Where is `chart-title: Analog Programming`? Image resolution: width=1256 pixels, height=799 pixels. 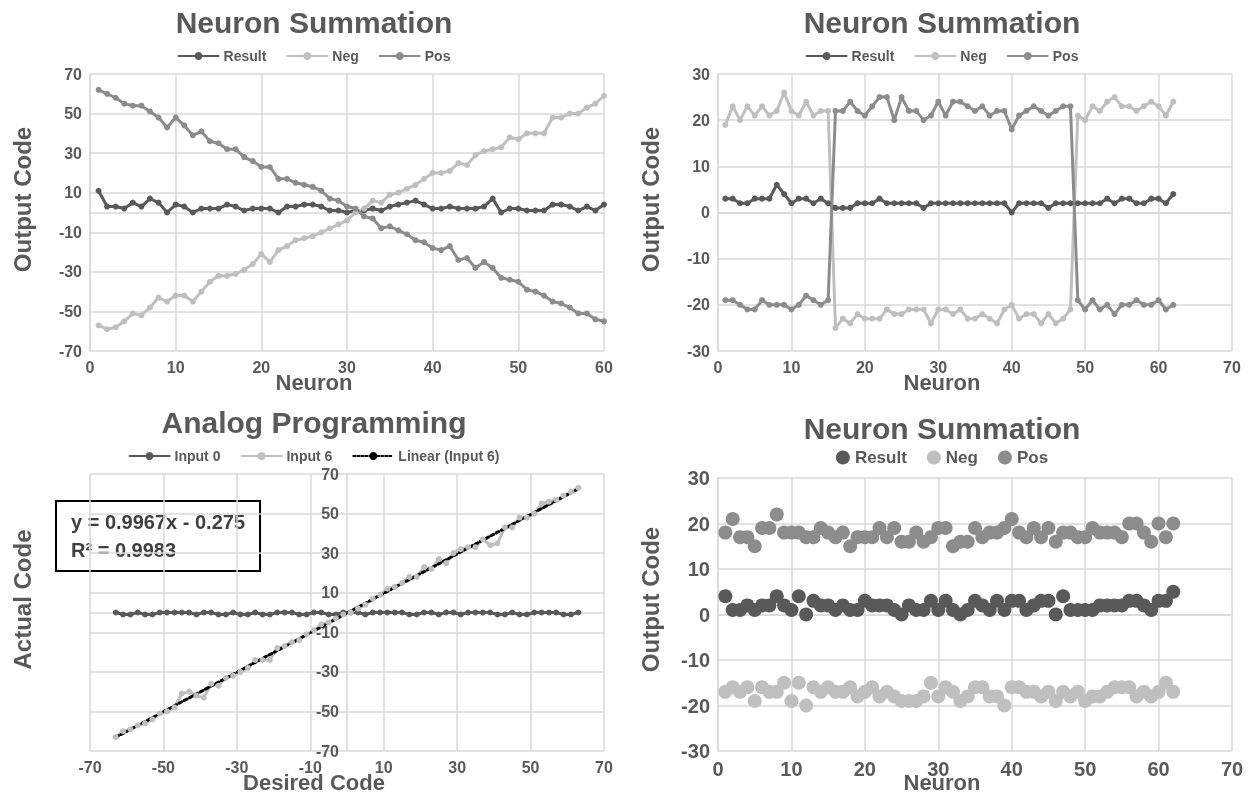
chart-title: Analog Programming is located at coordinates (314, 421).